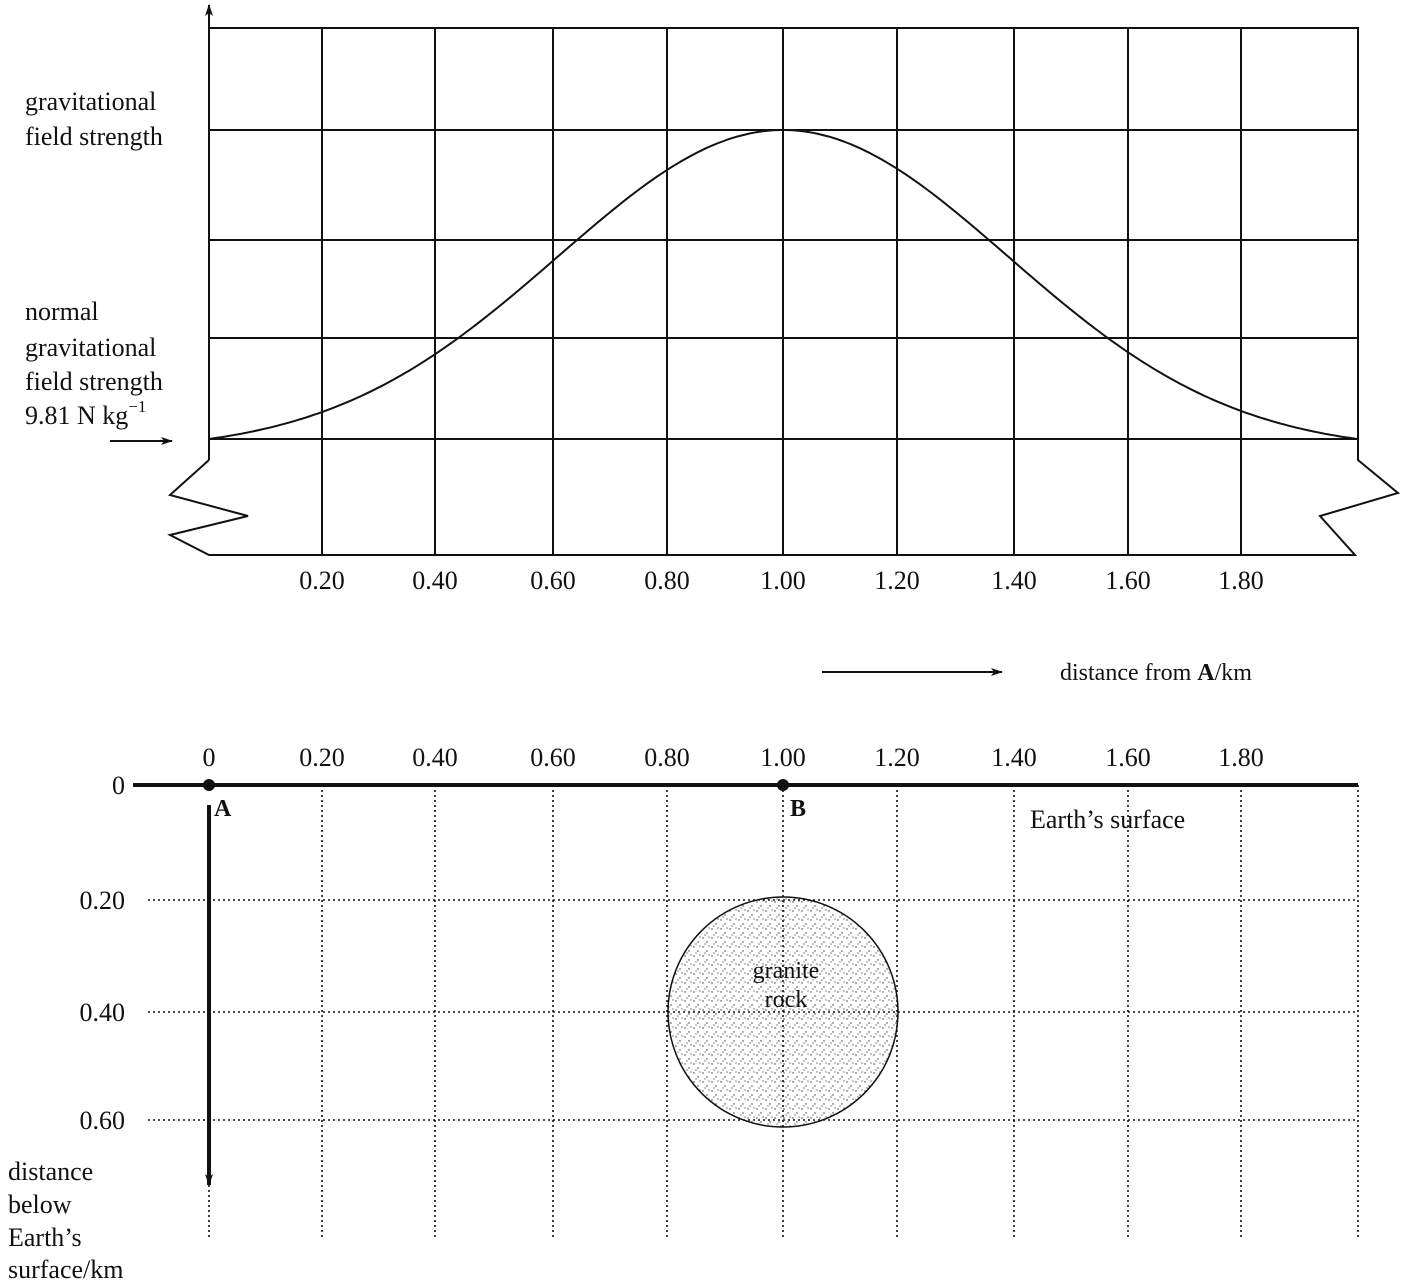  What do you see at coordinates (103, 900) in the screenshot?
I see `y-tick-label: 0.20` at bounding box center [103, 900].